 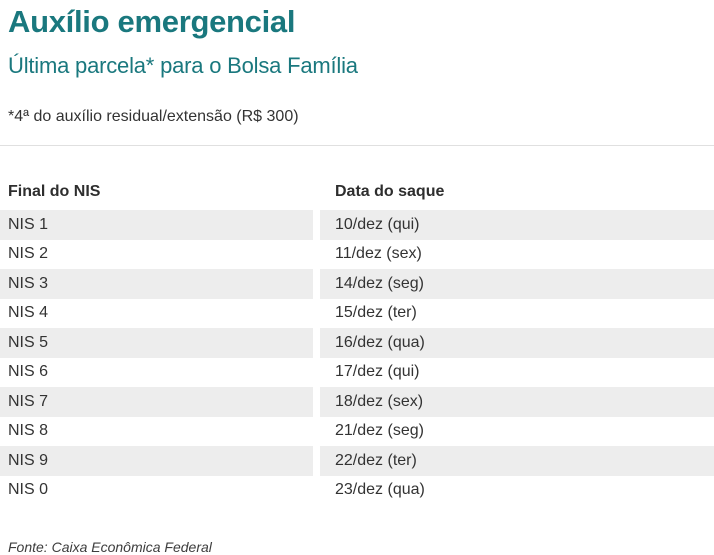 What do you see at coordinates (378, 254) in the screenshot?
I see `date-cell: 11/dez (sex)` at bounding box center [378, 254].